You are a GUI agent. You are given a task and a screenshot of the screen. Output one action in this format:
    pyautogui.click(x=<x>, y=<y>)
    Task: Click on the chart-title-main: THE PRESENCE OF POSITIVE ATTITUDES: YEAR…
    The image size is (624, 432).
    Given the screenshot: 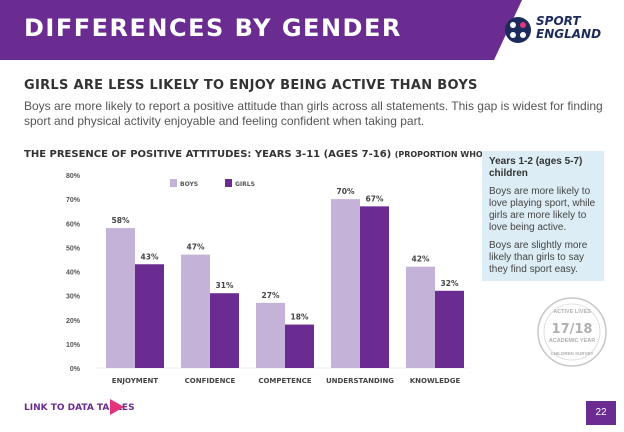 What is the action you would take?
    pyautogui.click(x=208, y=154)
    